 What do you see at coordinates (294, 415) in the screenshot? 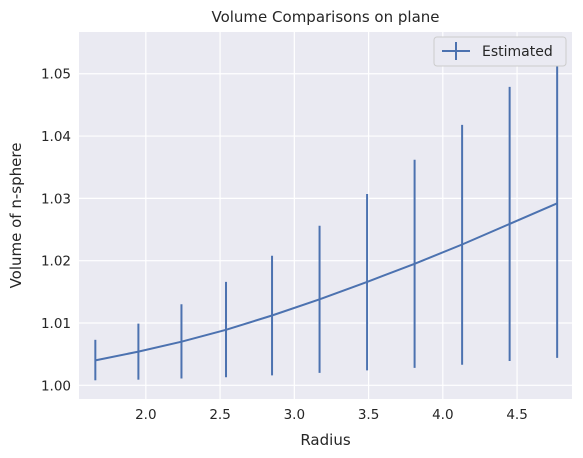
I see `x-tick-label: 3.0` at bounding box center [294, 415].